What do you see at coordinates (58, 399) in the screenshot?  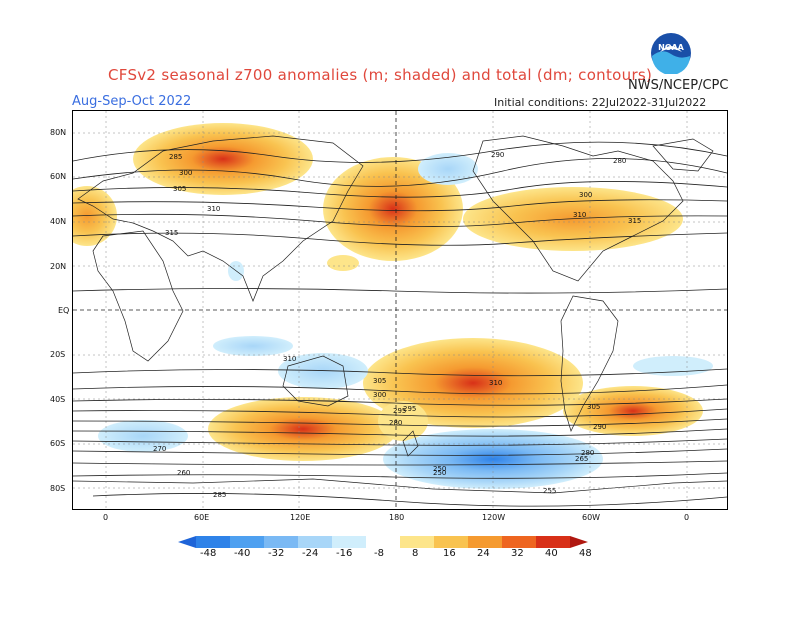 I see `lat-label-40s: 40S` at bounding box center [58, 399].